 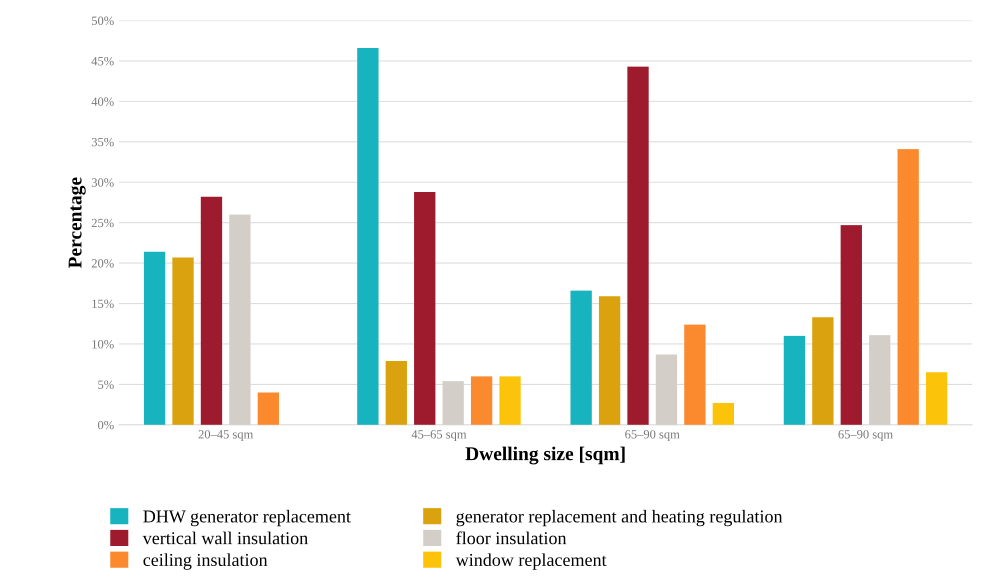 I want to click on y-tick-label: 20%, so click(x=103, y=263).